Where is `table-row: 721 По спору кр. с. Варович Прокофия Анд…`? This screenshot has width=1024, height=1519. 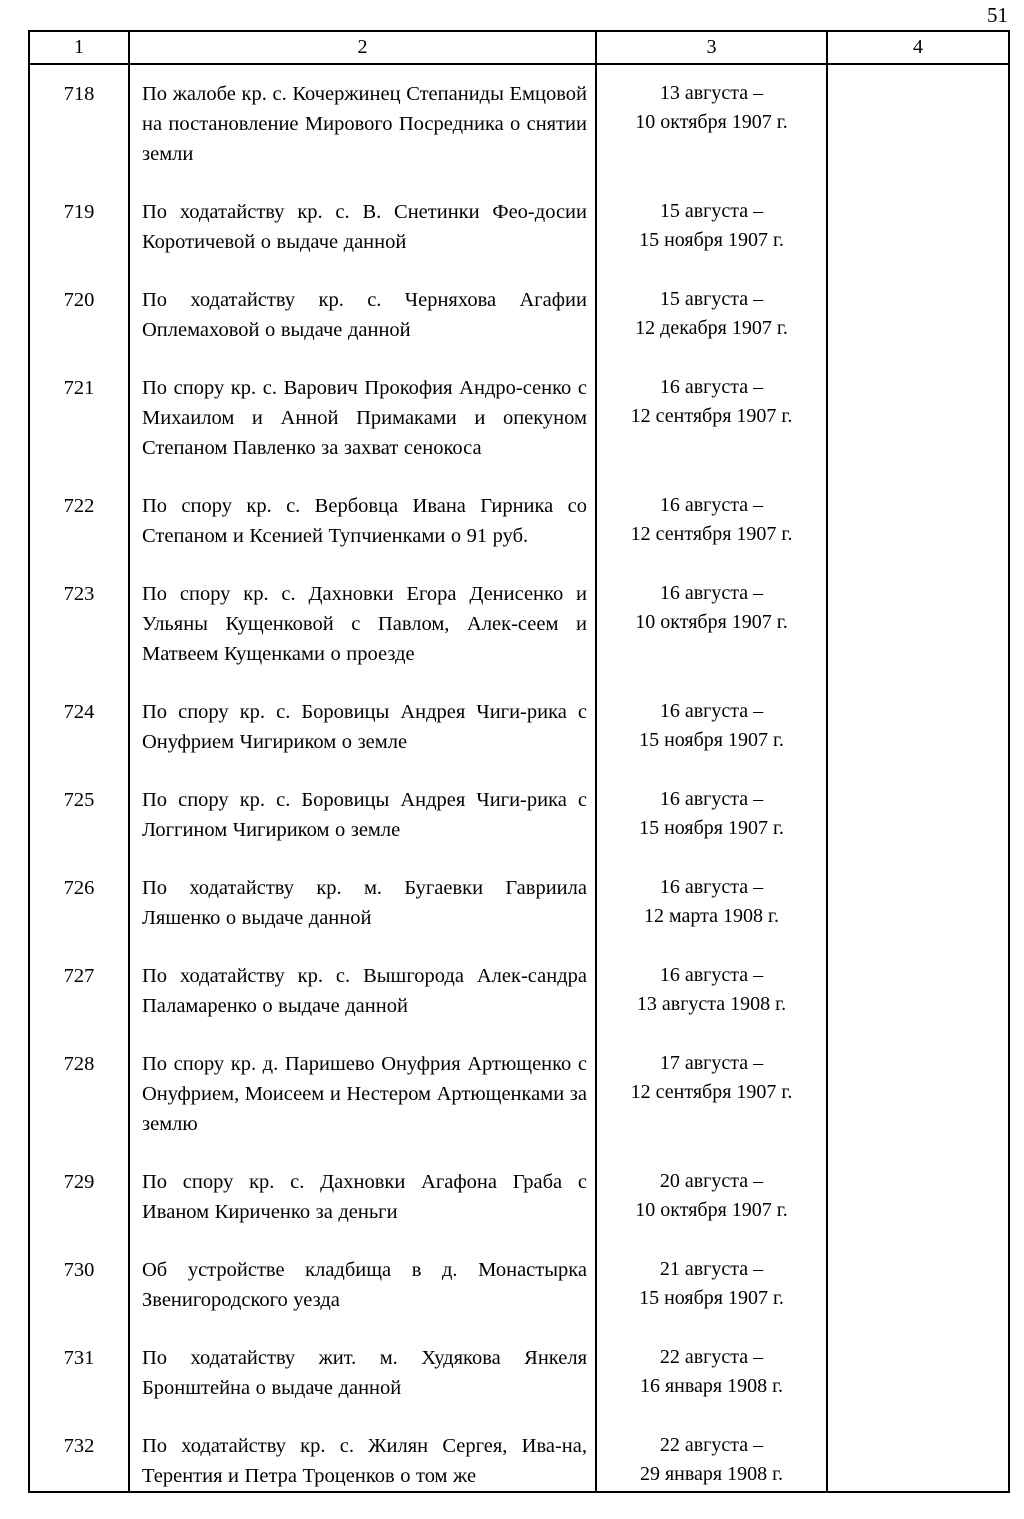 table-row: 721 По спору кр. с. Варович Прокофия Анд… is located at coordinates (519, 418).